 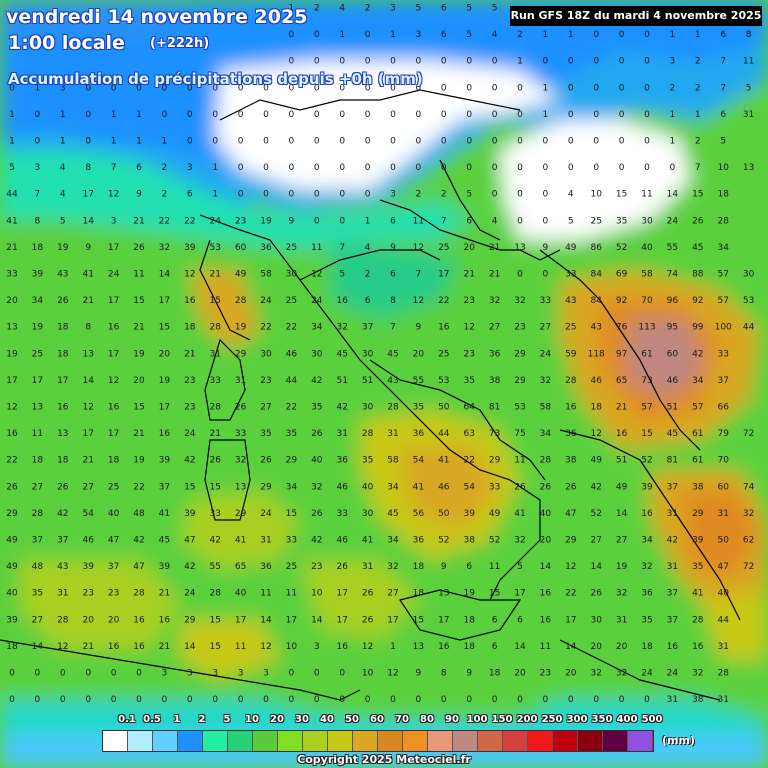 I want to click on grid-value: 28, so click(x=723, y=674).